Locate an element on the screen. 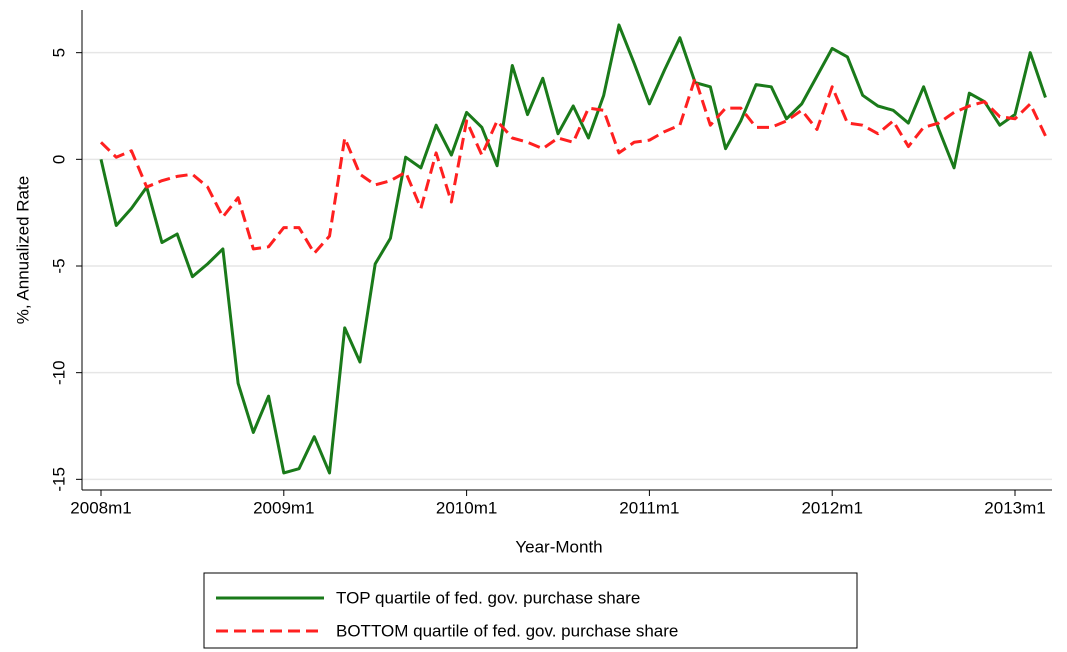 Image resolution: width=1067 pixels, height=652 pixels. y-tick-label: -5 is located at coordinates (58, 265).